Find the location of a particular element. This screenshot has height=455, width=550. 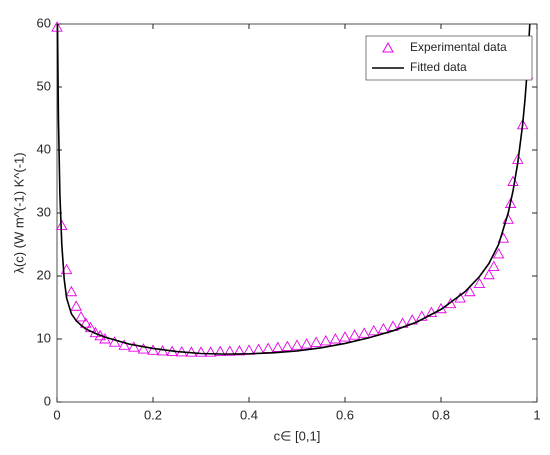

legend is located at coordinates (449, 58).